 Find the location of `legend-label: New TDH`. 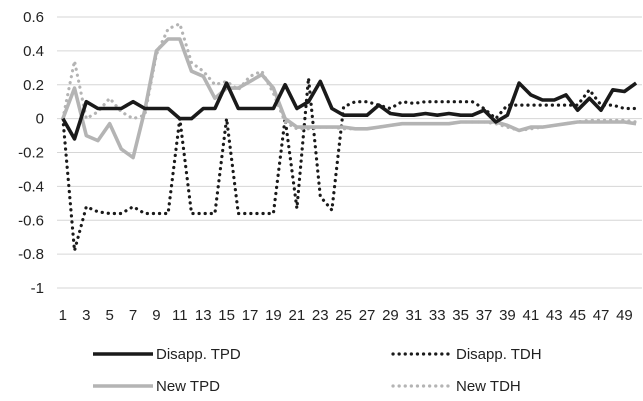

legend-label: New TDH is located at coordinates (488, 386).